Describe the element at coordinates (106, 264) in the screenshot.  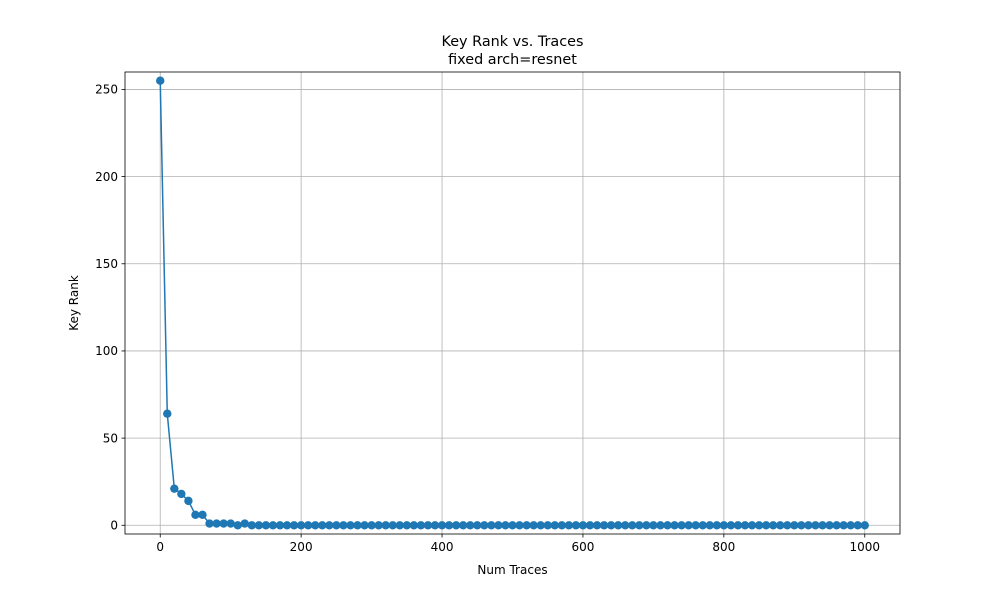
I see `y-tick-label: 150` at that location.